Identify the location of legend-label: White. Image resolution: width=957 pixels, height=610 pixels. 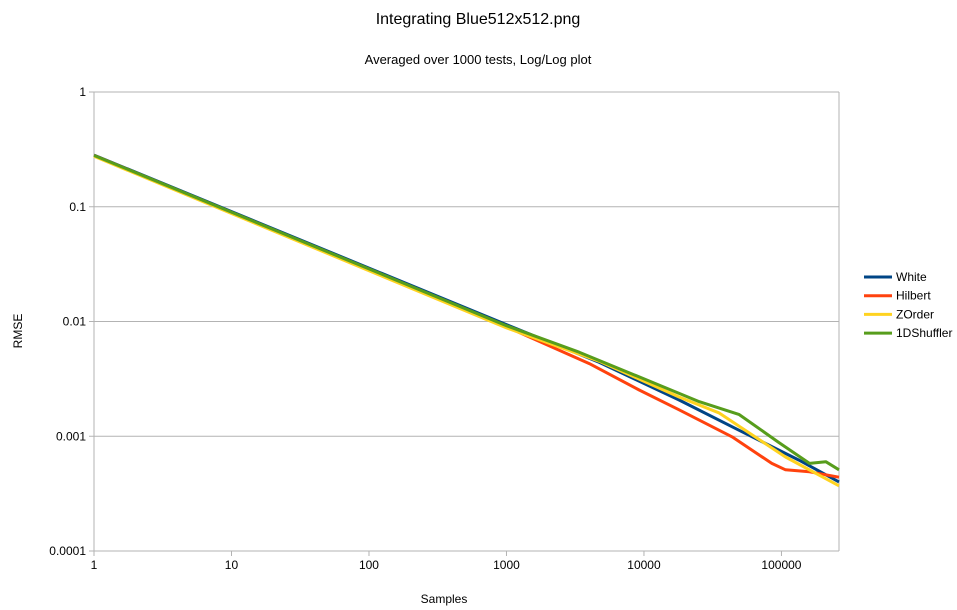
(911, 277).